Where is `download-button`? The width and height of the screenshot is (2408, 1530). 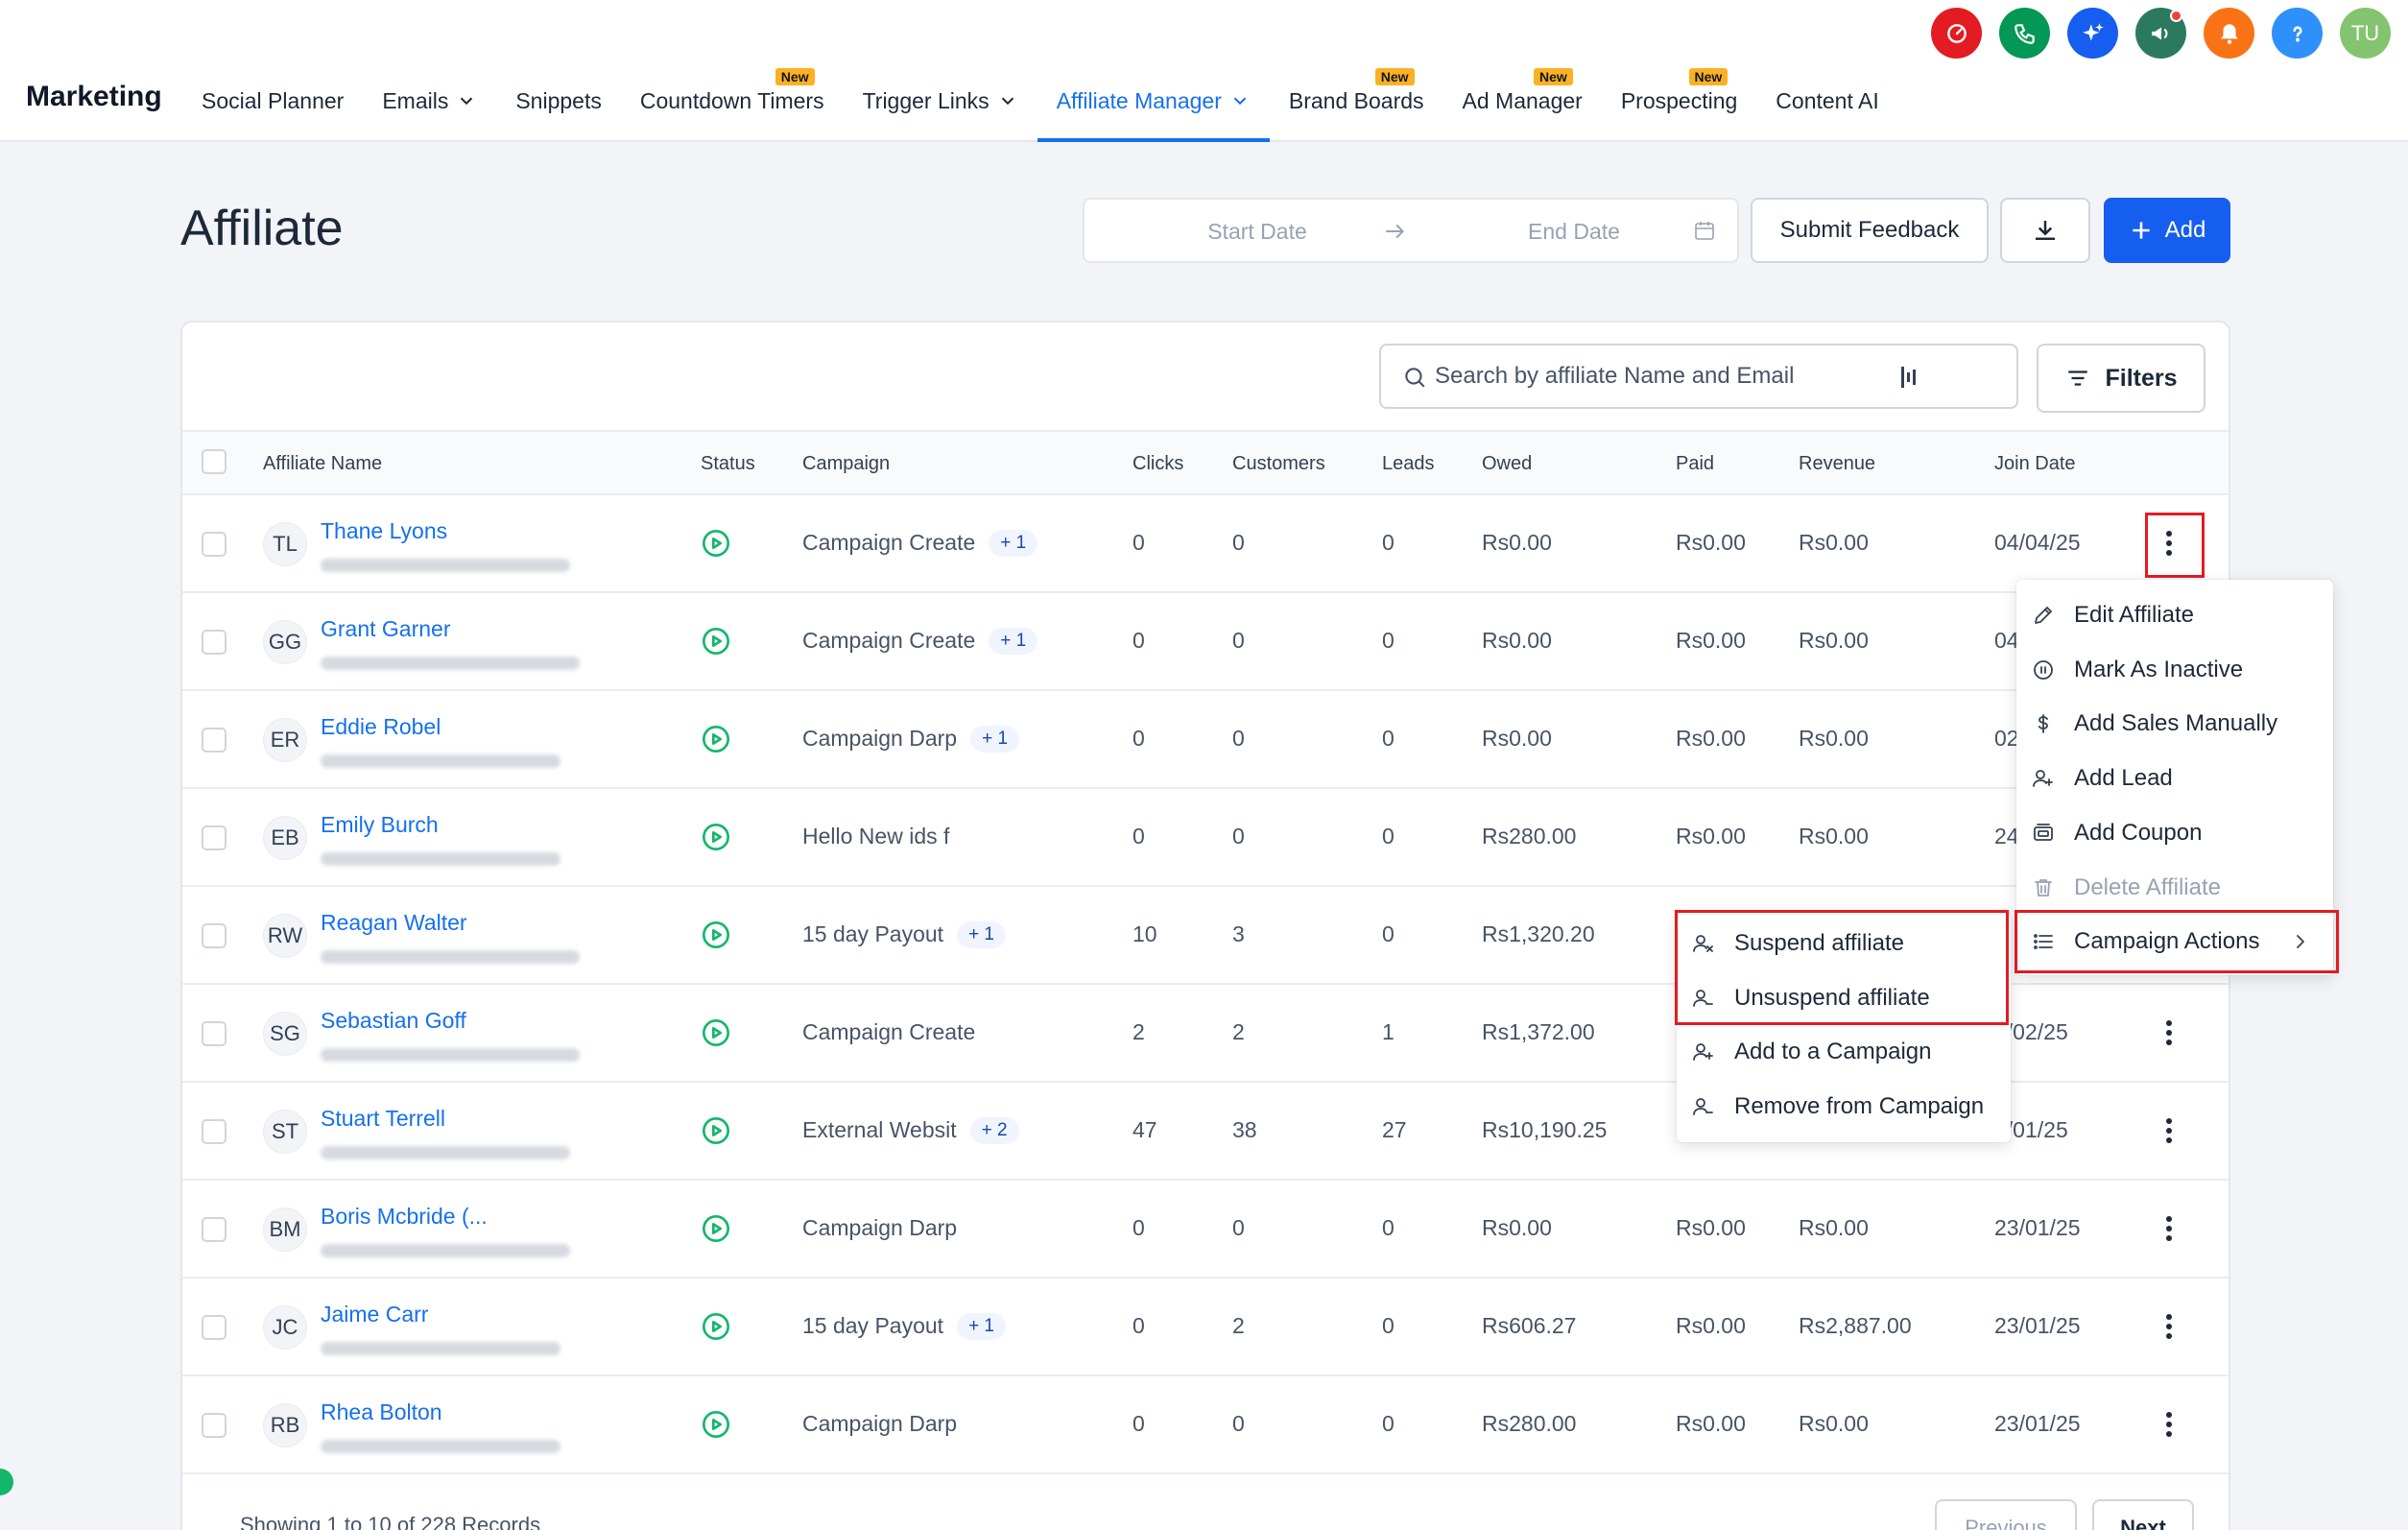 download-button is located at coordinates (2045, 231).